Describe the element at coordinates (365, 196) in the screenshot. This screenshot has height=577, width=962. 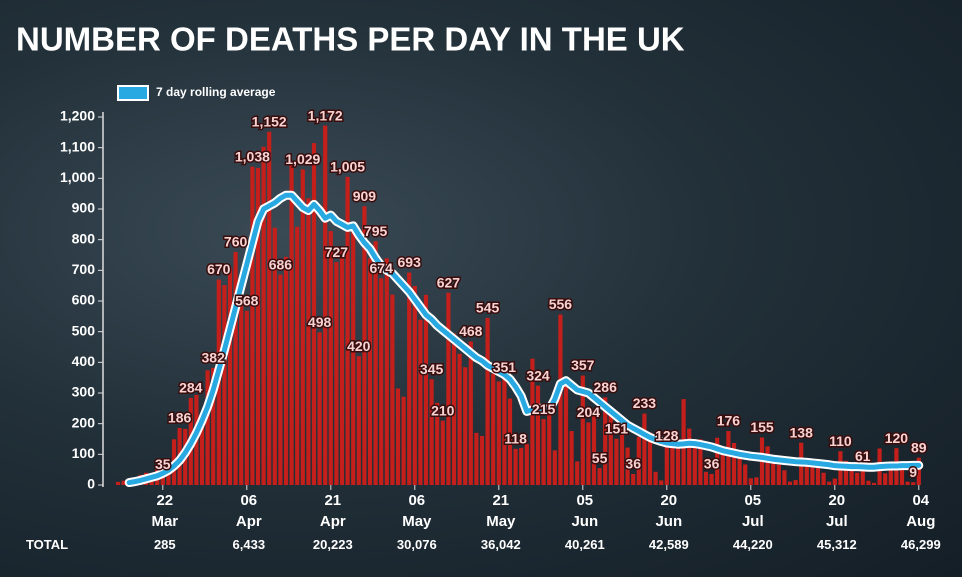
I see `data-label: 909` at that location.